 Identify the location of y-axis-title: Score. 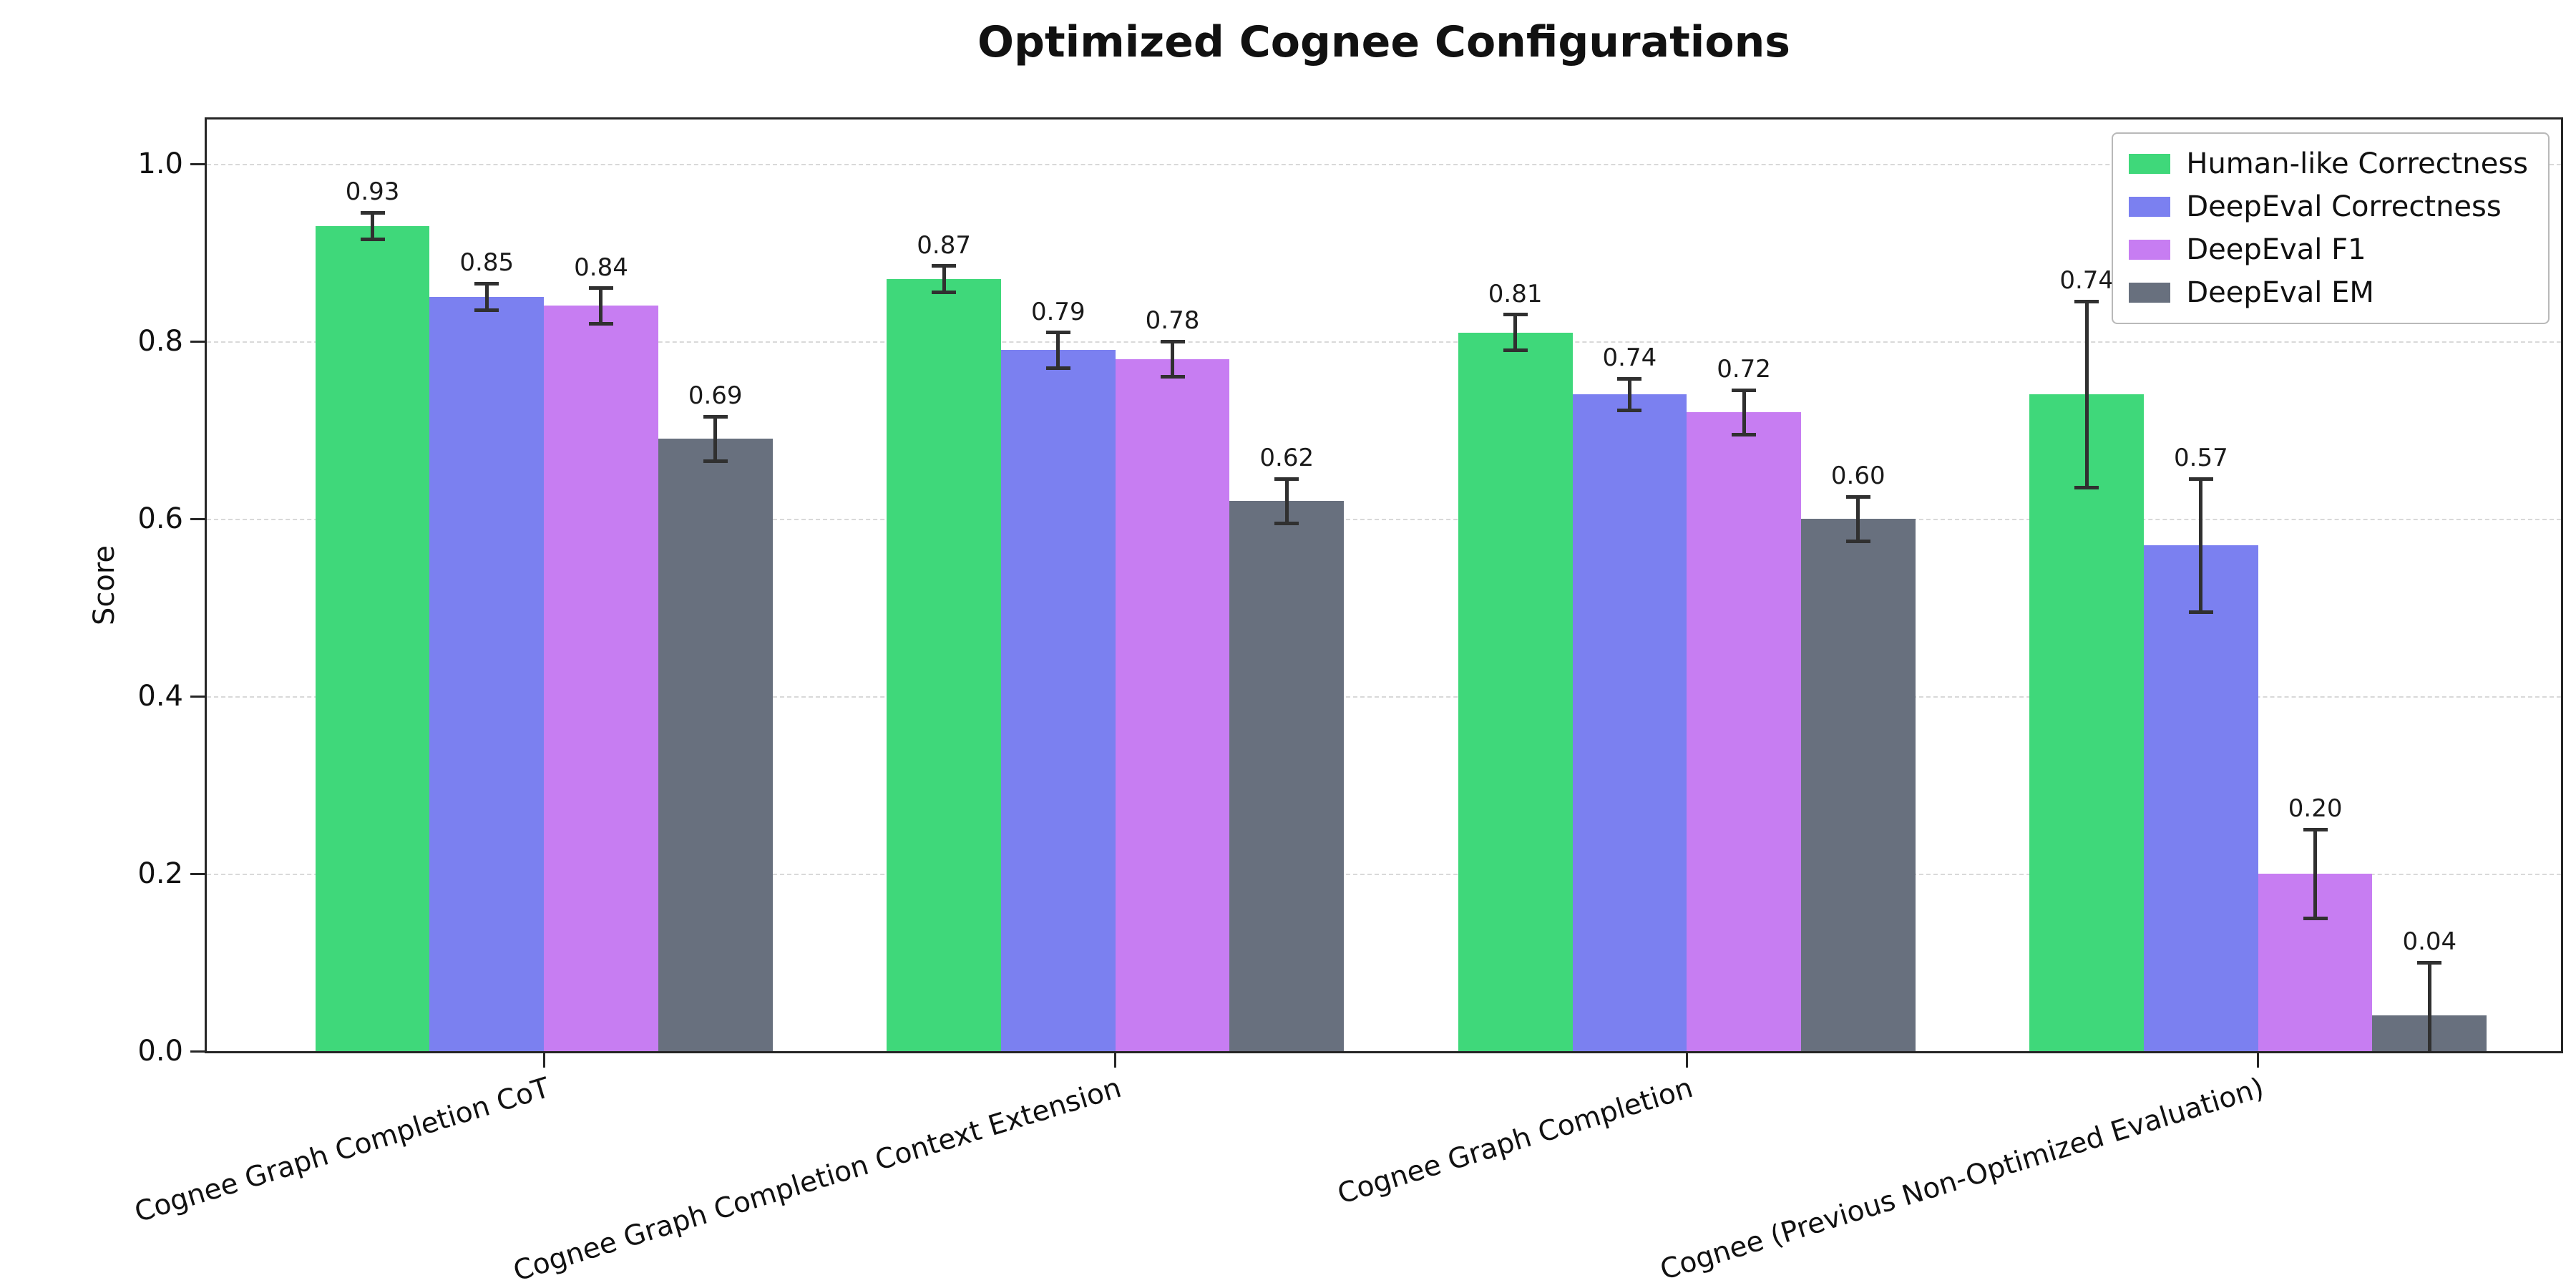
(104, 585).